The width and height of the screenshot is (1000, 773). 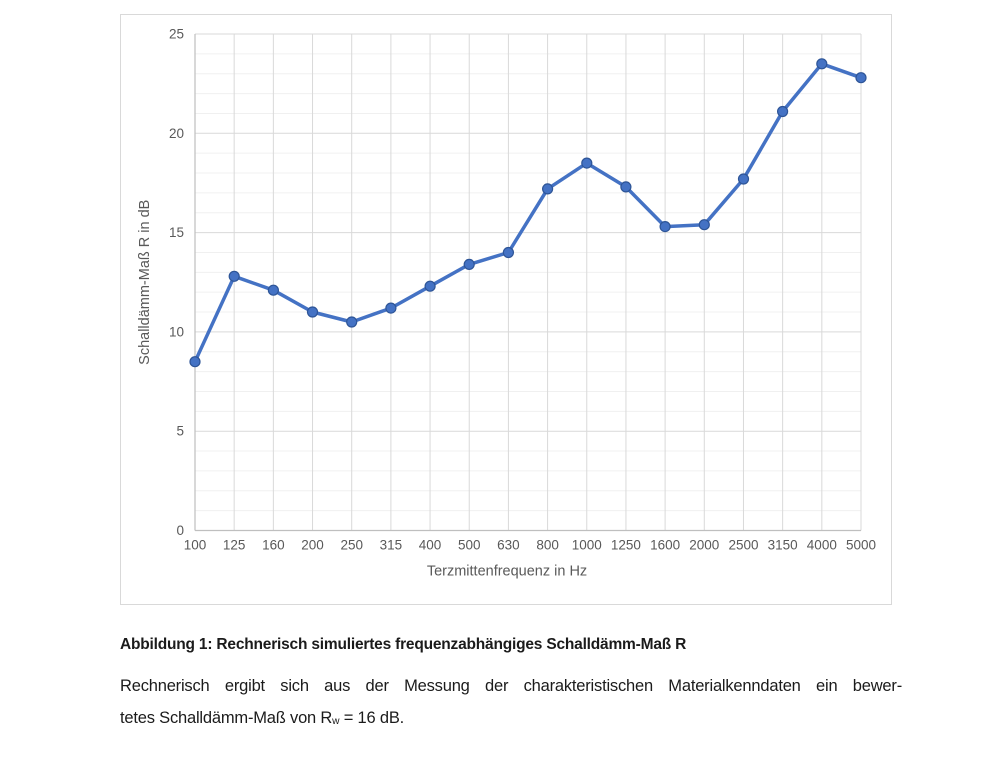 What do you see at coordinates (665, 545) in the screenshot?
I see `x-tick-label: 1600` at bounding box center [665, 545].